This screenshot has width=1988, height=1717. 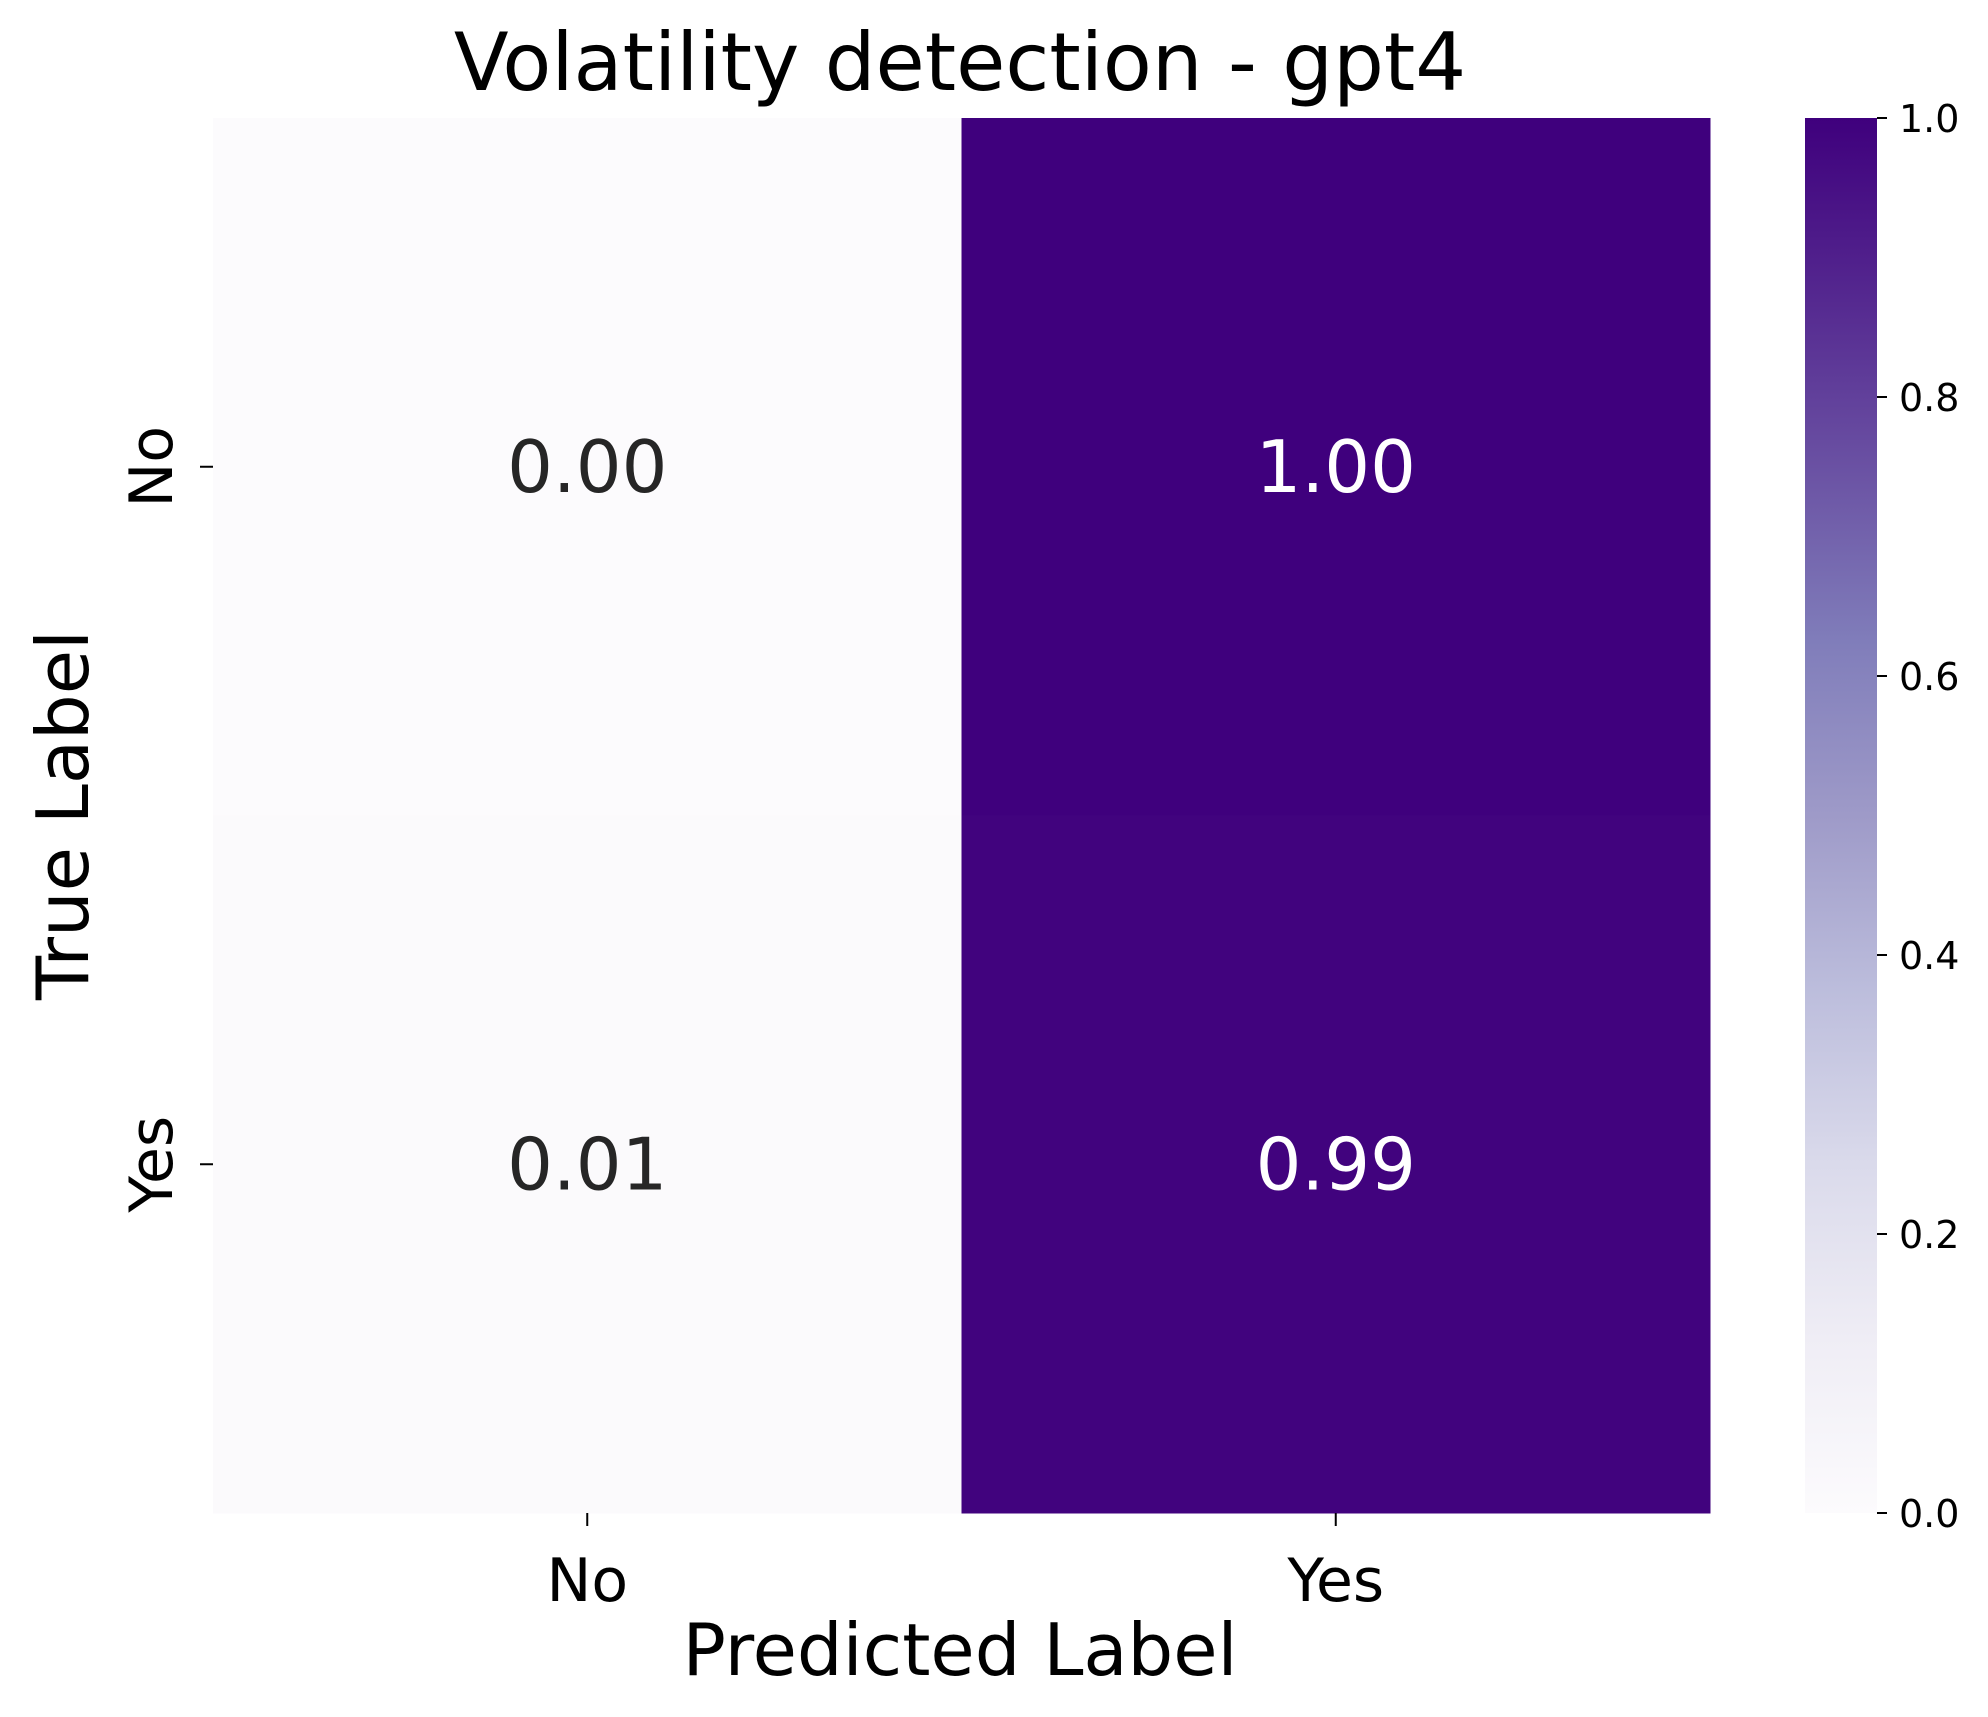 I want to click on chart-title: Volatility detection - gpt4, so click(x=960, y=62).